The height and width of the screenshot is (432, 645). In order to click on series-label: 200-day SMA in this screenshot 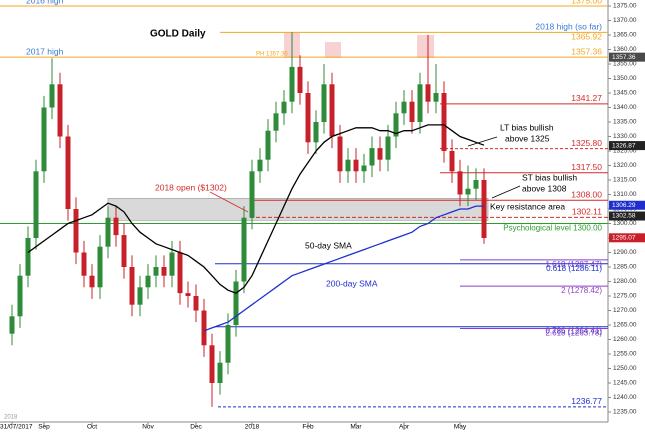, I will do `click(352, 283)`.